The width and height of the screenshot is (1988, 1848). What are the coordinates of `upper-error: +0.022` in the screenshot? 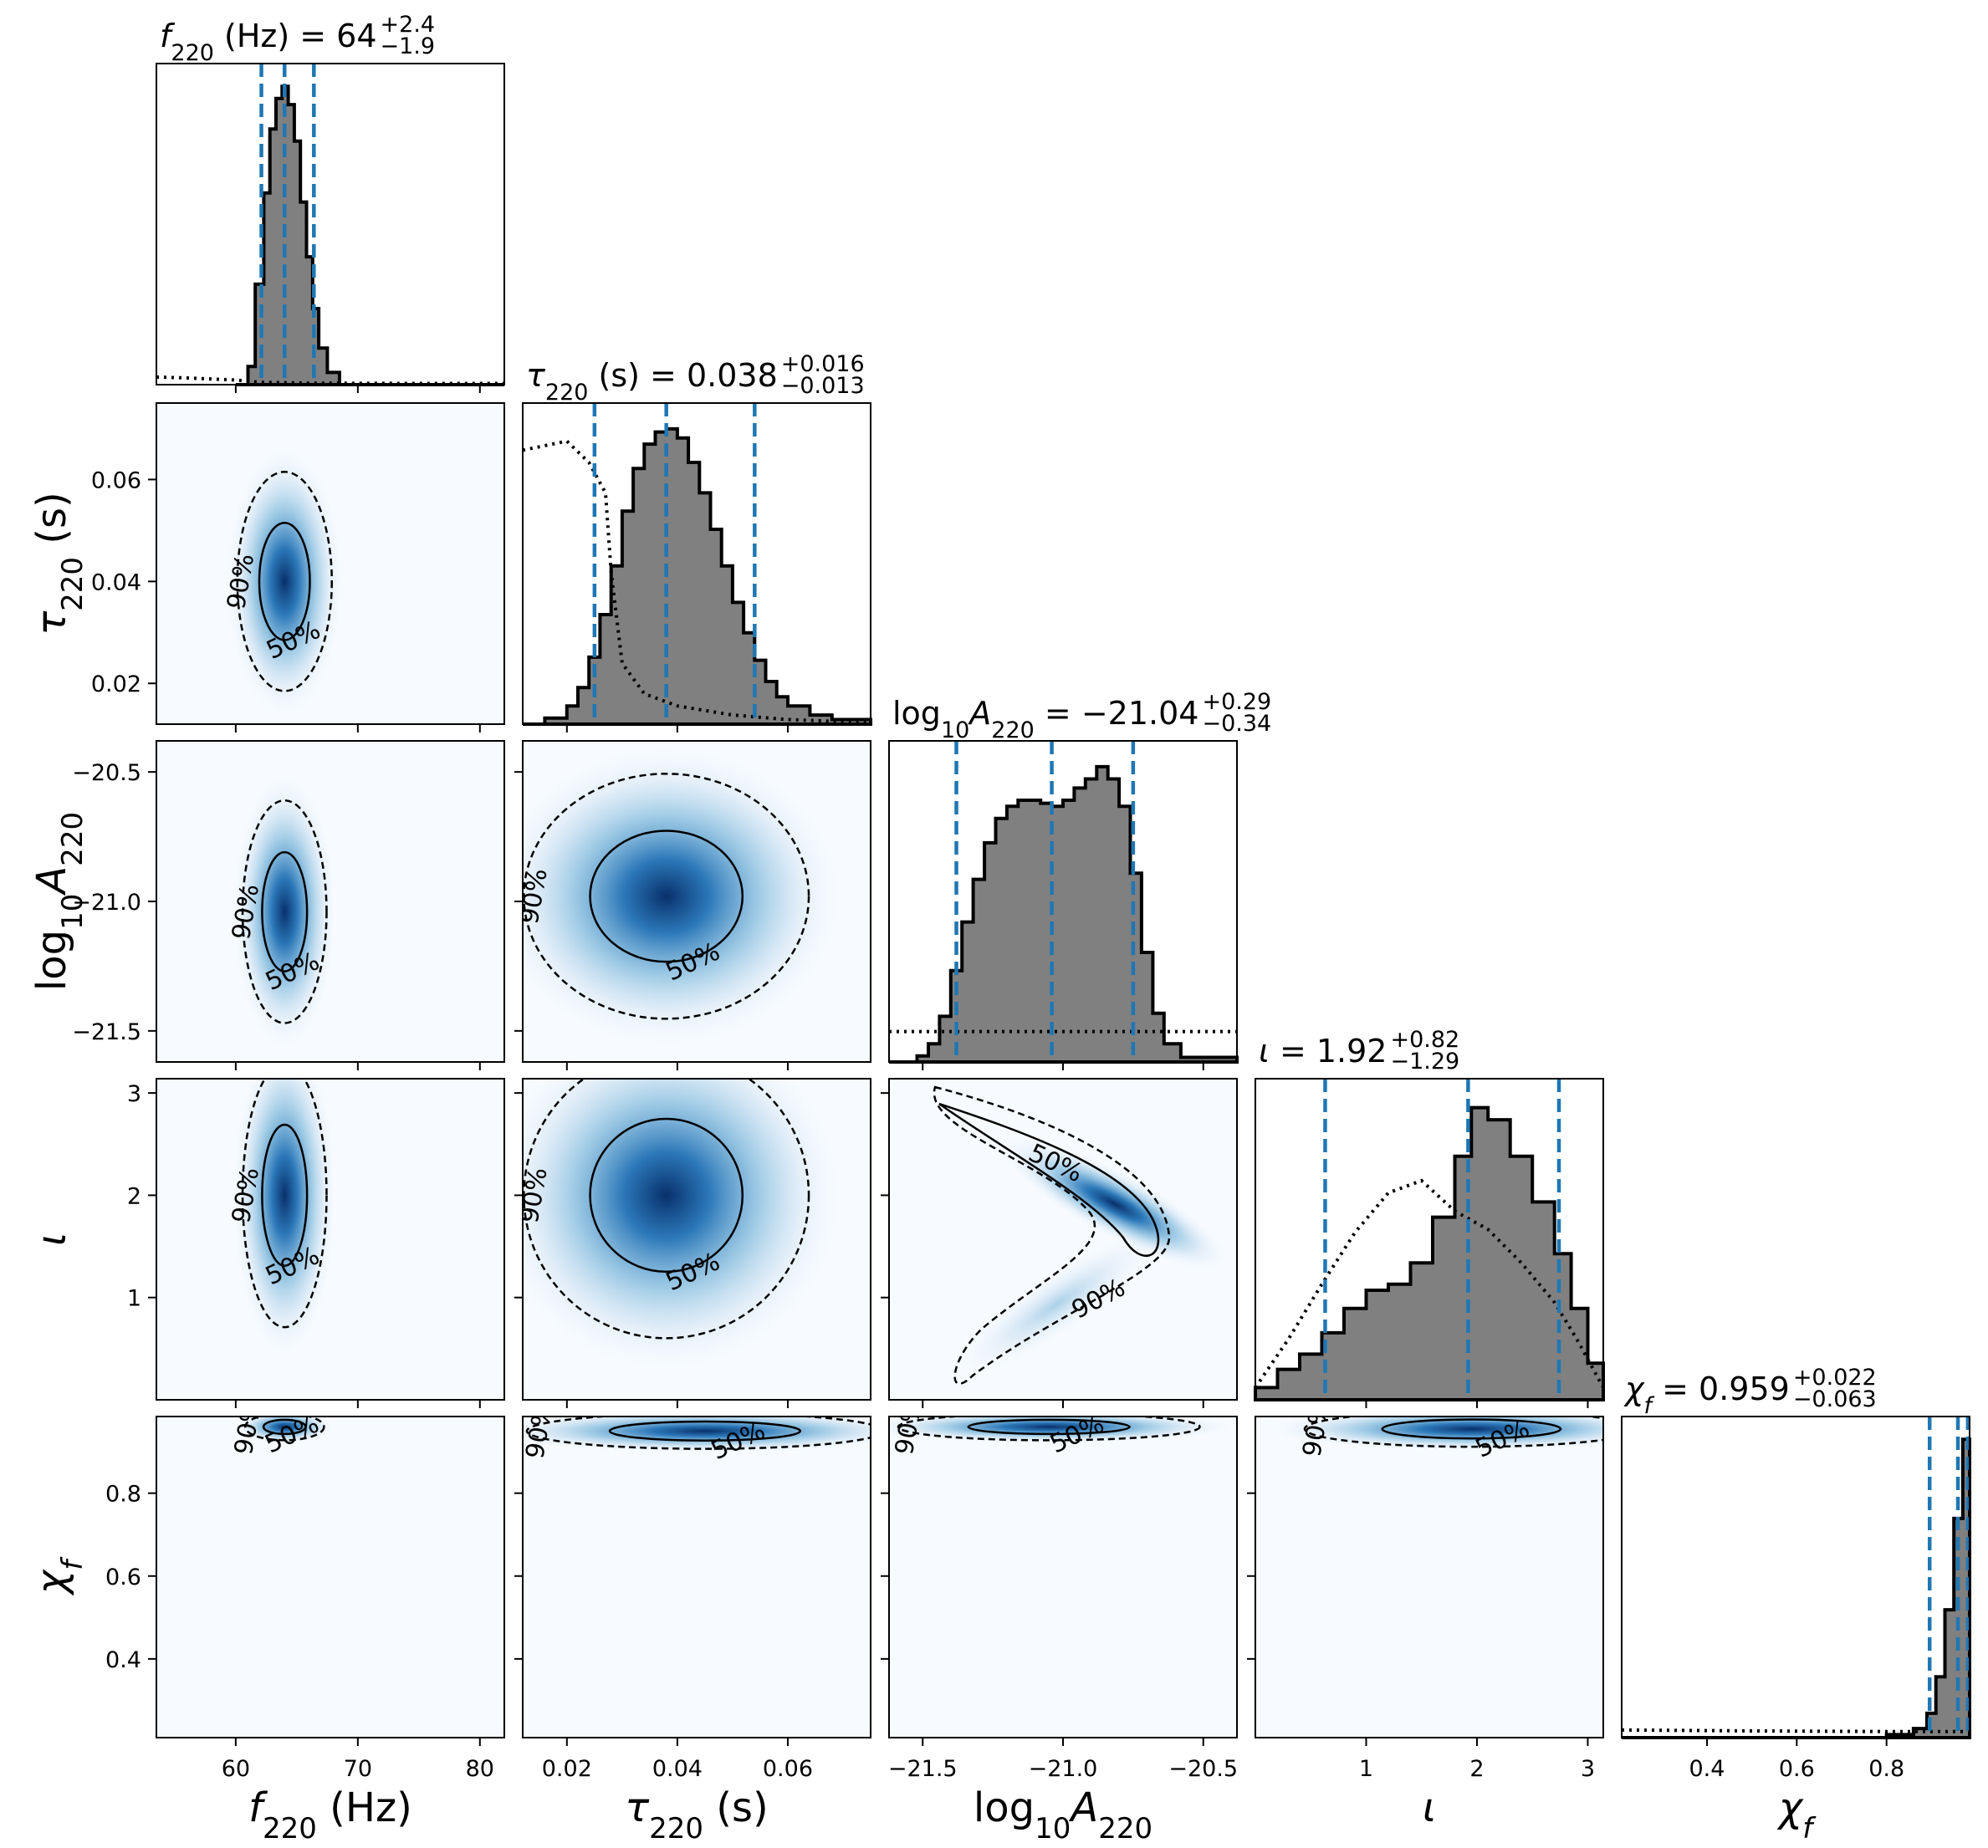 It's located at (1835, 1378).